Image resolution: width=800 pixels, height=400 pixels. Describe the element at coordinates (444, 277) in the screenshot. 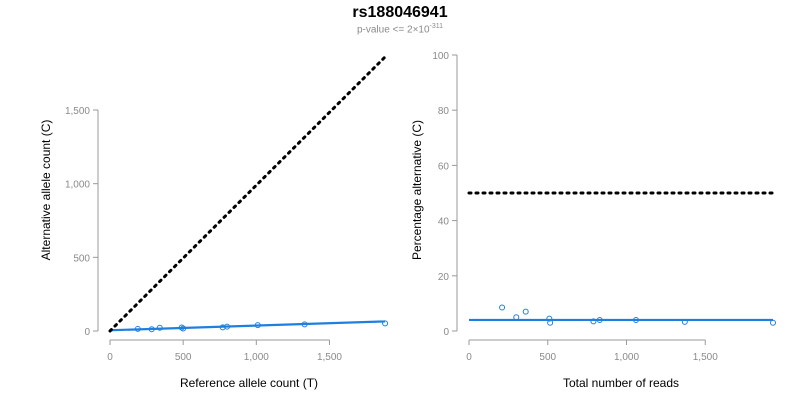

I see `y-tick-label: 20` at that location.